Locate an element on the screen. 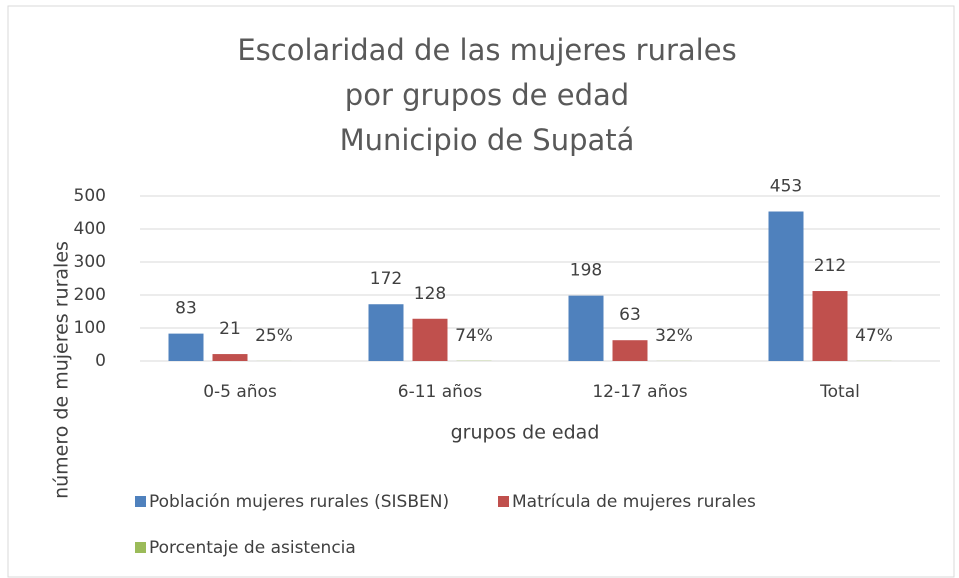 The image size is (959, 578). data-label: 25% is located at coordinates (274, 336).